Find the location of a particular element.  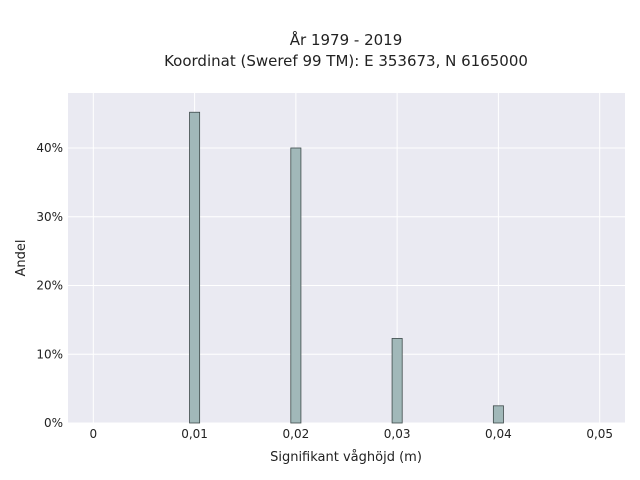

x-tick-label: 0,01 is located at coordinates (194, 434).